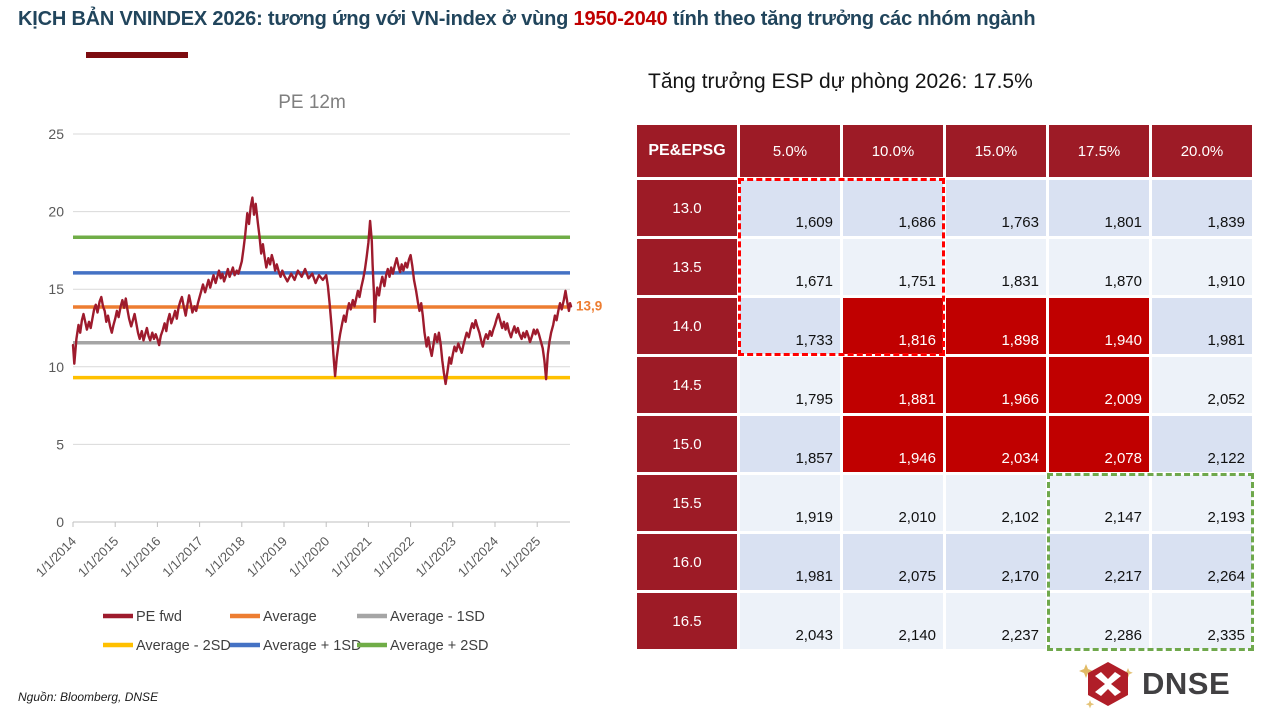 Image resolution: width=1280 pixels, height=712 pixels. What do you see at coordinates (183, 646) in the screenshot?
I see `legend-label: Average - 2SD` at bounding box center [183, 646].